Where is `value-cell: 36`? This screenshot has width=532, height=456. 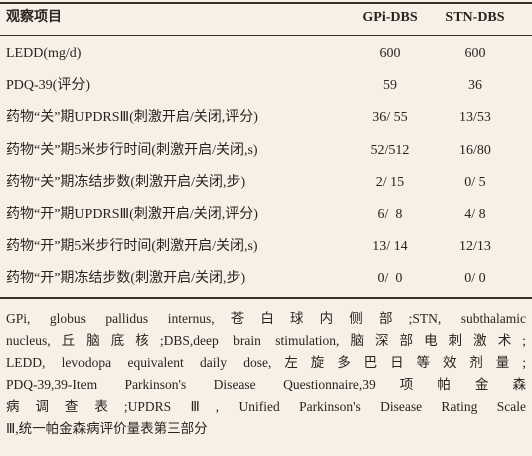
value-cell: 36 is located at coordinates (475, 86).